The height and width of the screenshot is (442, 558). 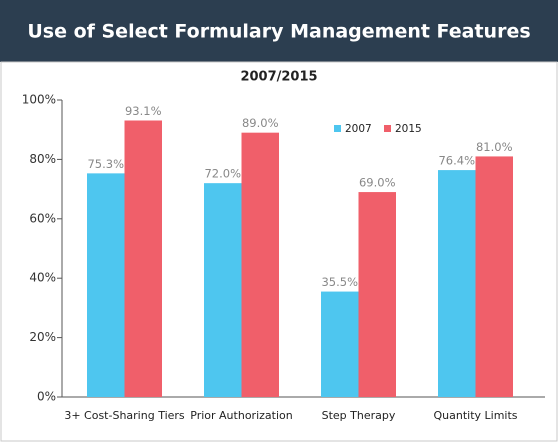 I want to click on chart-subtitle: 2007/2015, so click(x=278, y=77).